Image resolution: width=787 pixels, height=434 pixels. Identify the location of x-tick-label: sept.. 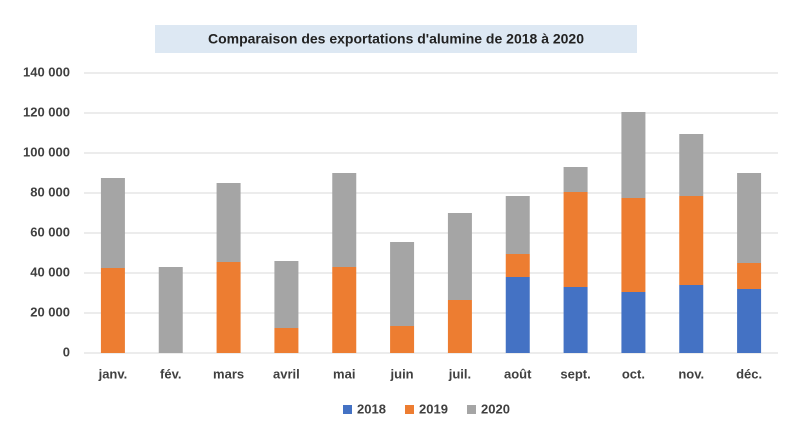
(575, 373).